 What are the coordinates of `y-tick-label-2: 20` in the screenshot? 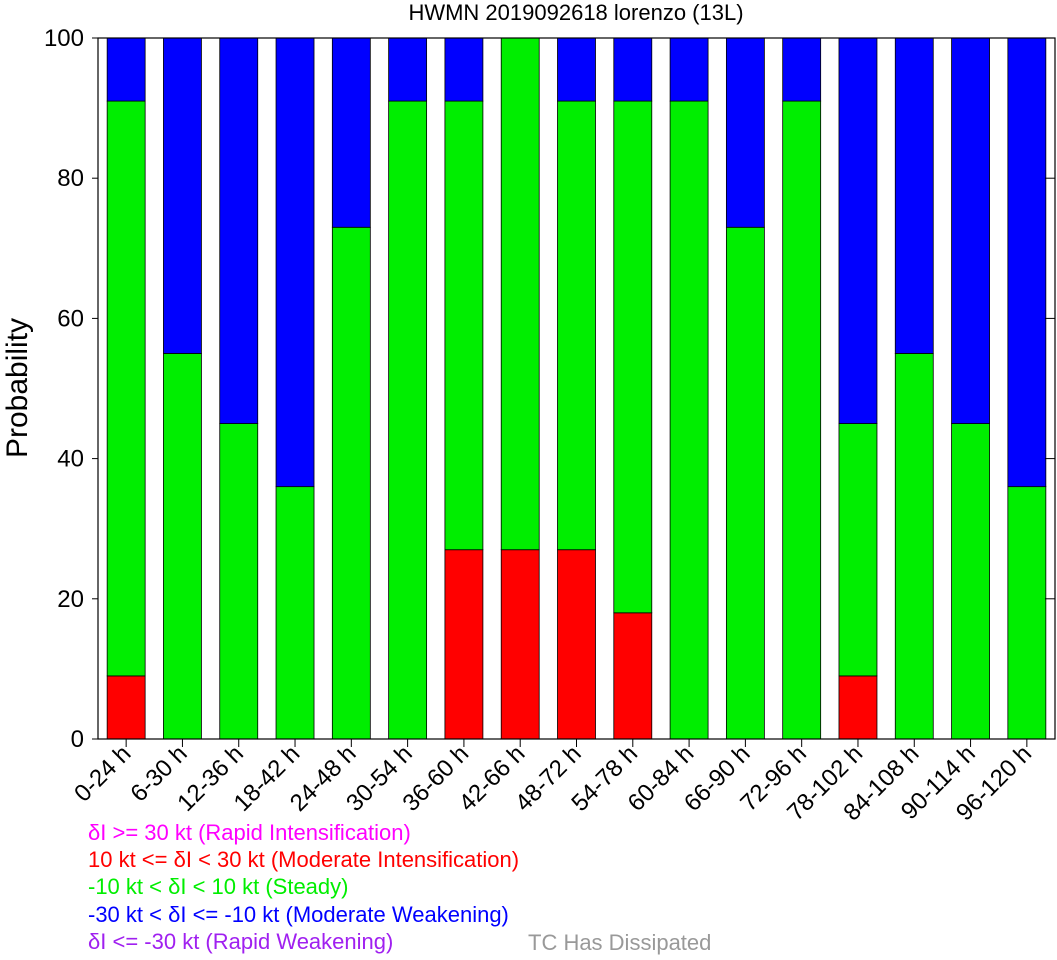 It's located at (70, 599).